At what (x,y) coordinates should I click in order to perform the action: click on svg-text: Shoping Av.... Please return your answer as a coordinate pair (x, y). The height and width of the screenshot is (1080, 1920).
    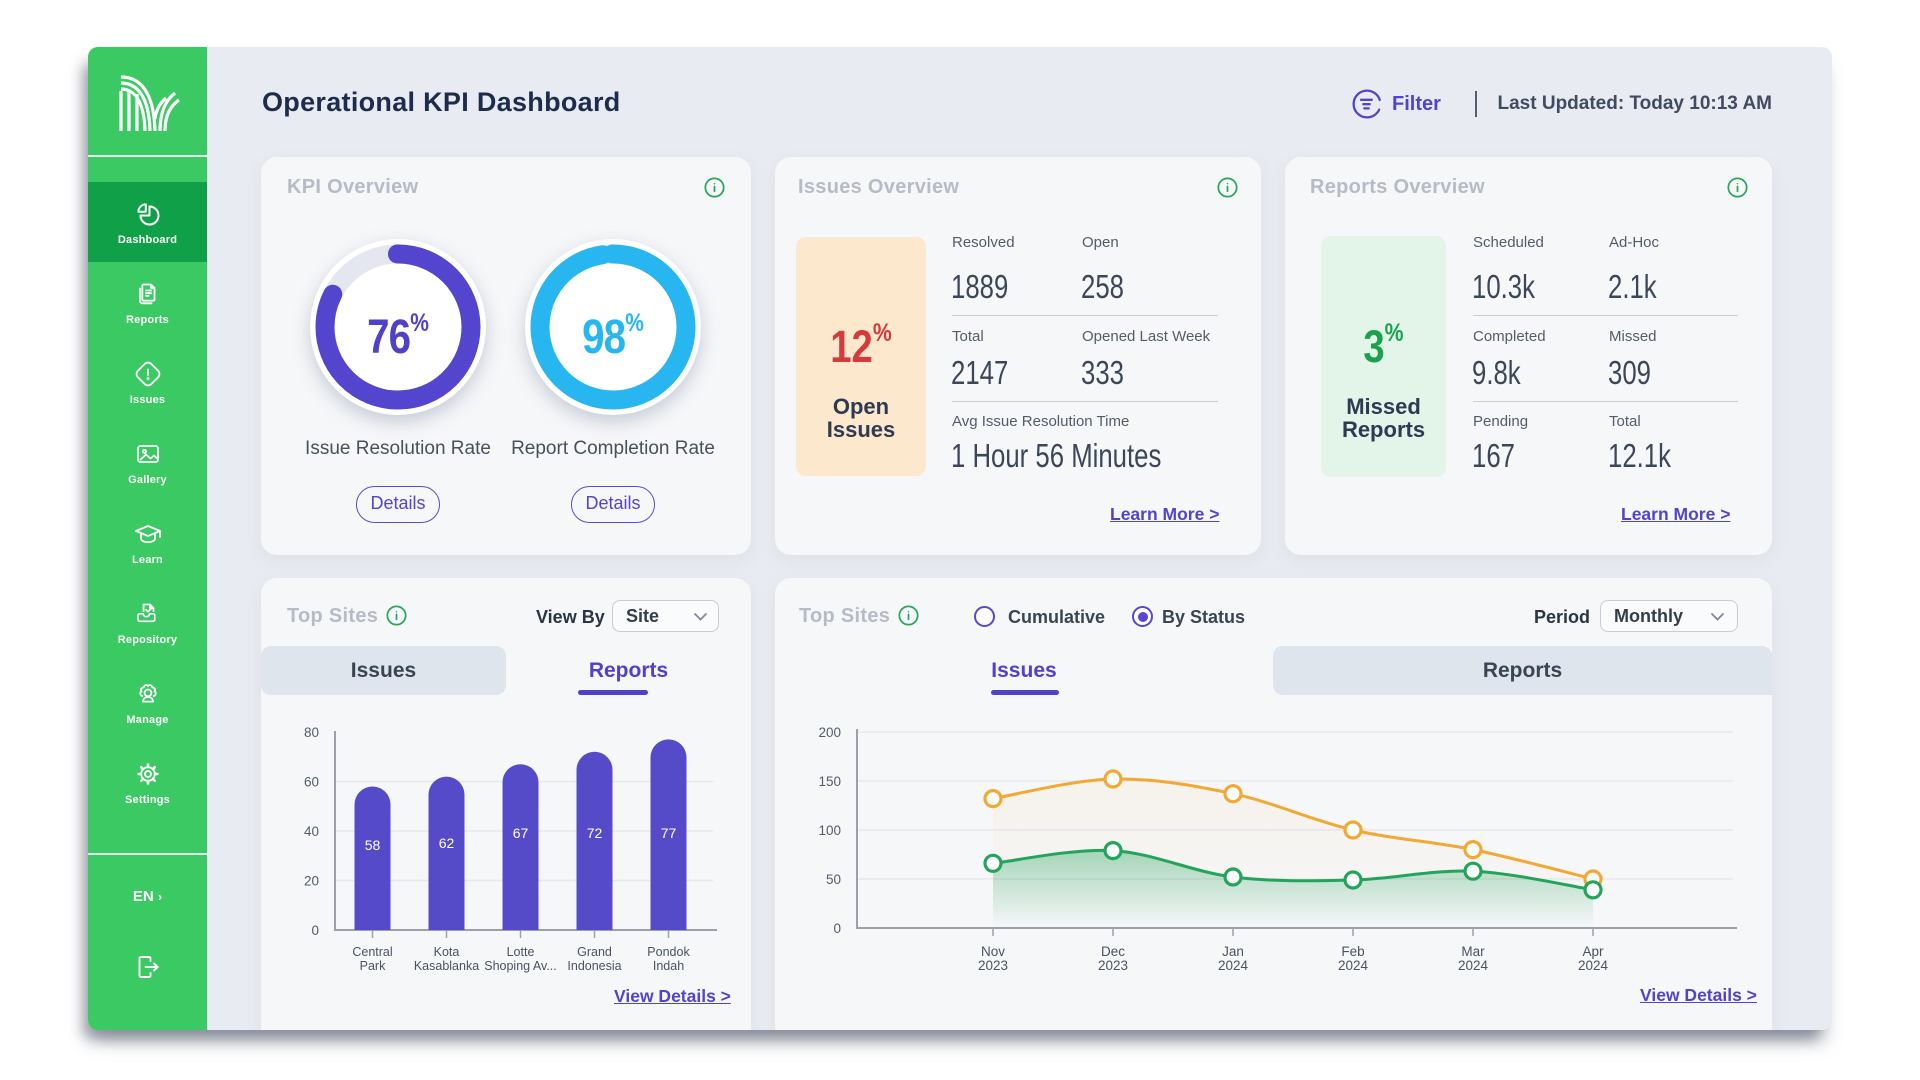
    Looking at the image, I should click on (520, 966).